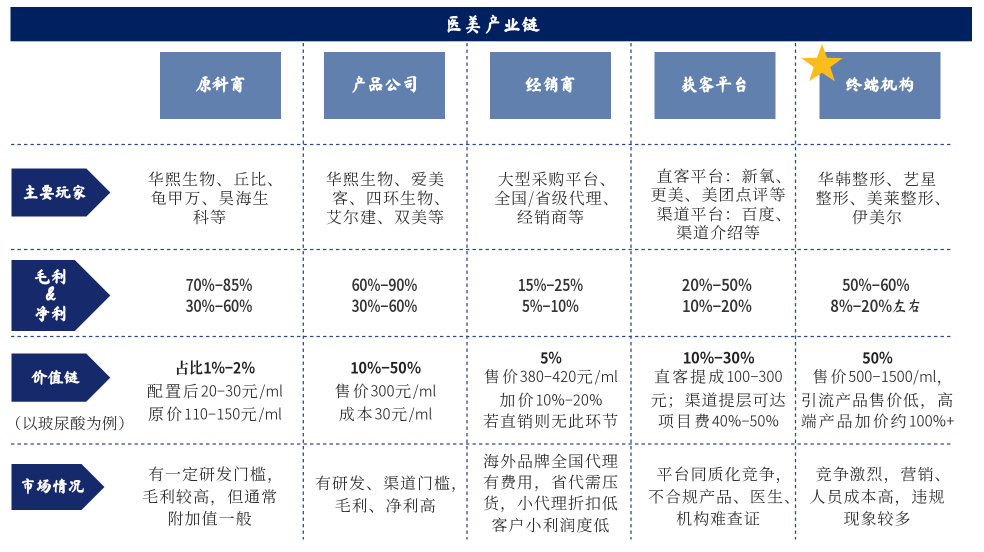 This screenshot has height=552, width=984. Describe the element at coordinates (386, 390) in the screenshot. I see `svg-text: 售价300元/ml` at that location.